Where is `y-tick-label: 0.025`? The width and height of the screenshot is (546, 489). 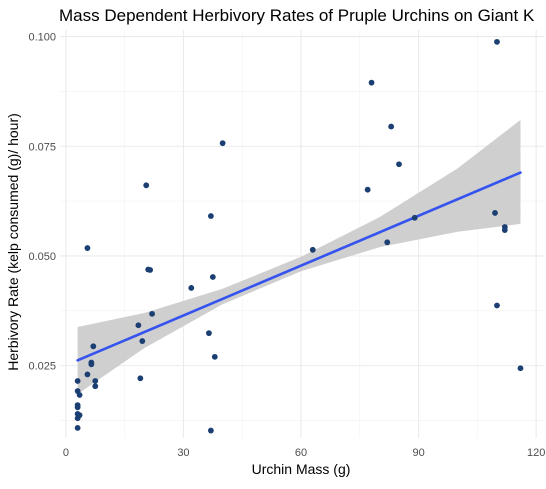
y-tick-label: 0.025 is located at coordinates (42, 367).